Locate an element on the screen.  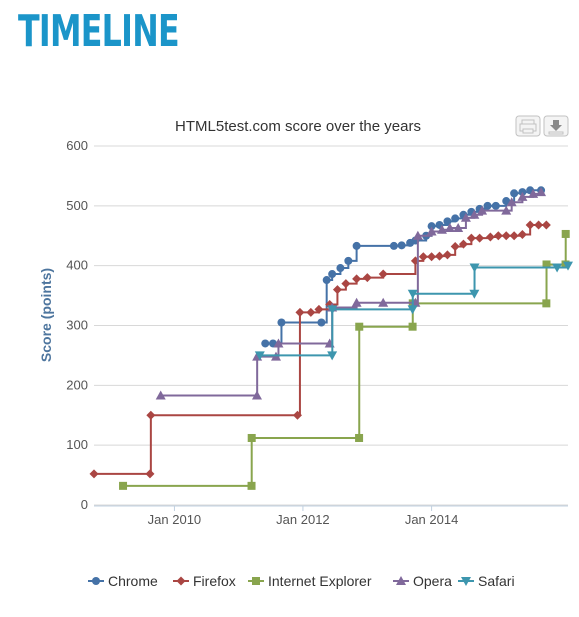
y-axis: 0 100 200 300 400 500 600 is located at coordinates (77, 325).